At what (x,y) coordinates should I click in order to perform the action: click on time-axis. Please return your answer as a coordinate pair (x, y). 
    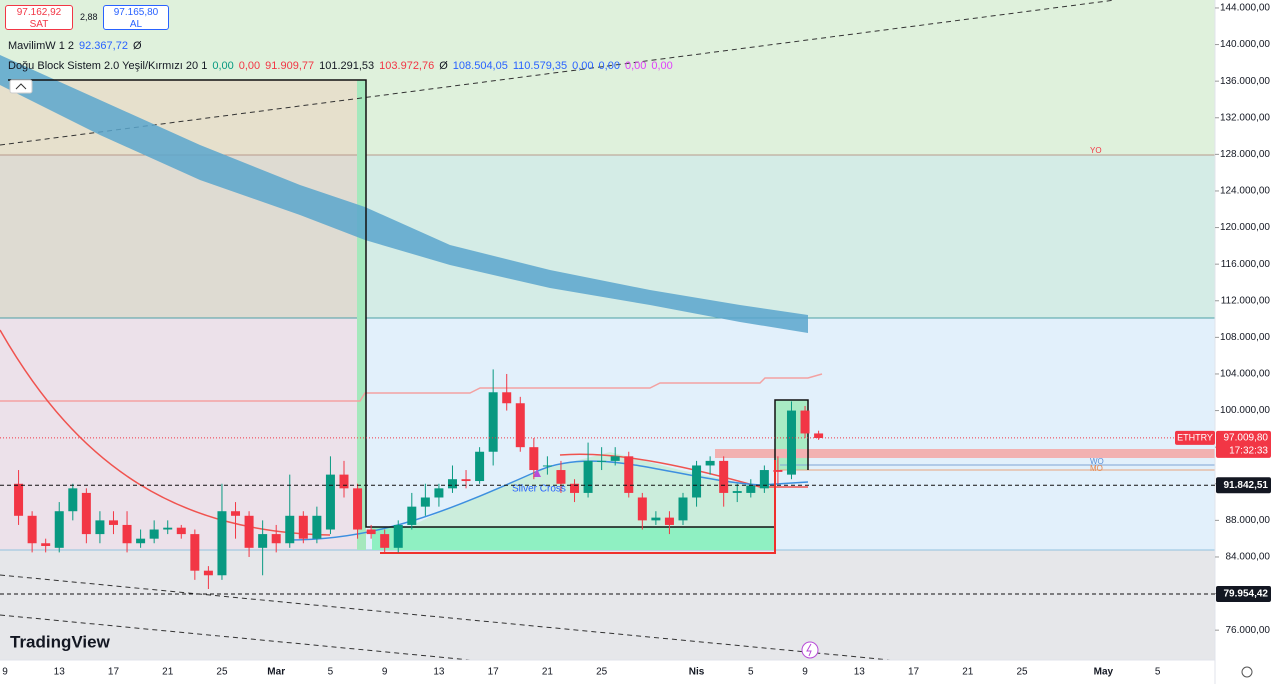
    Looking at the image, I should click on (607, 672).